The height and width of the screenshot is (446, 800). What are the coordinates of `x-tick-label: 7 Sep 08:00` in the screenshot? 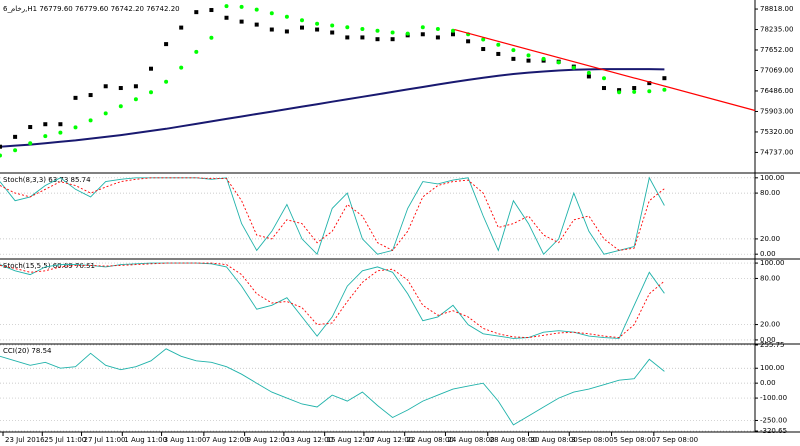 It's located at (677, 440).